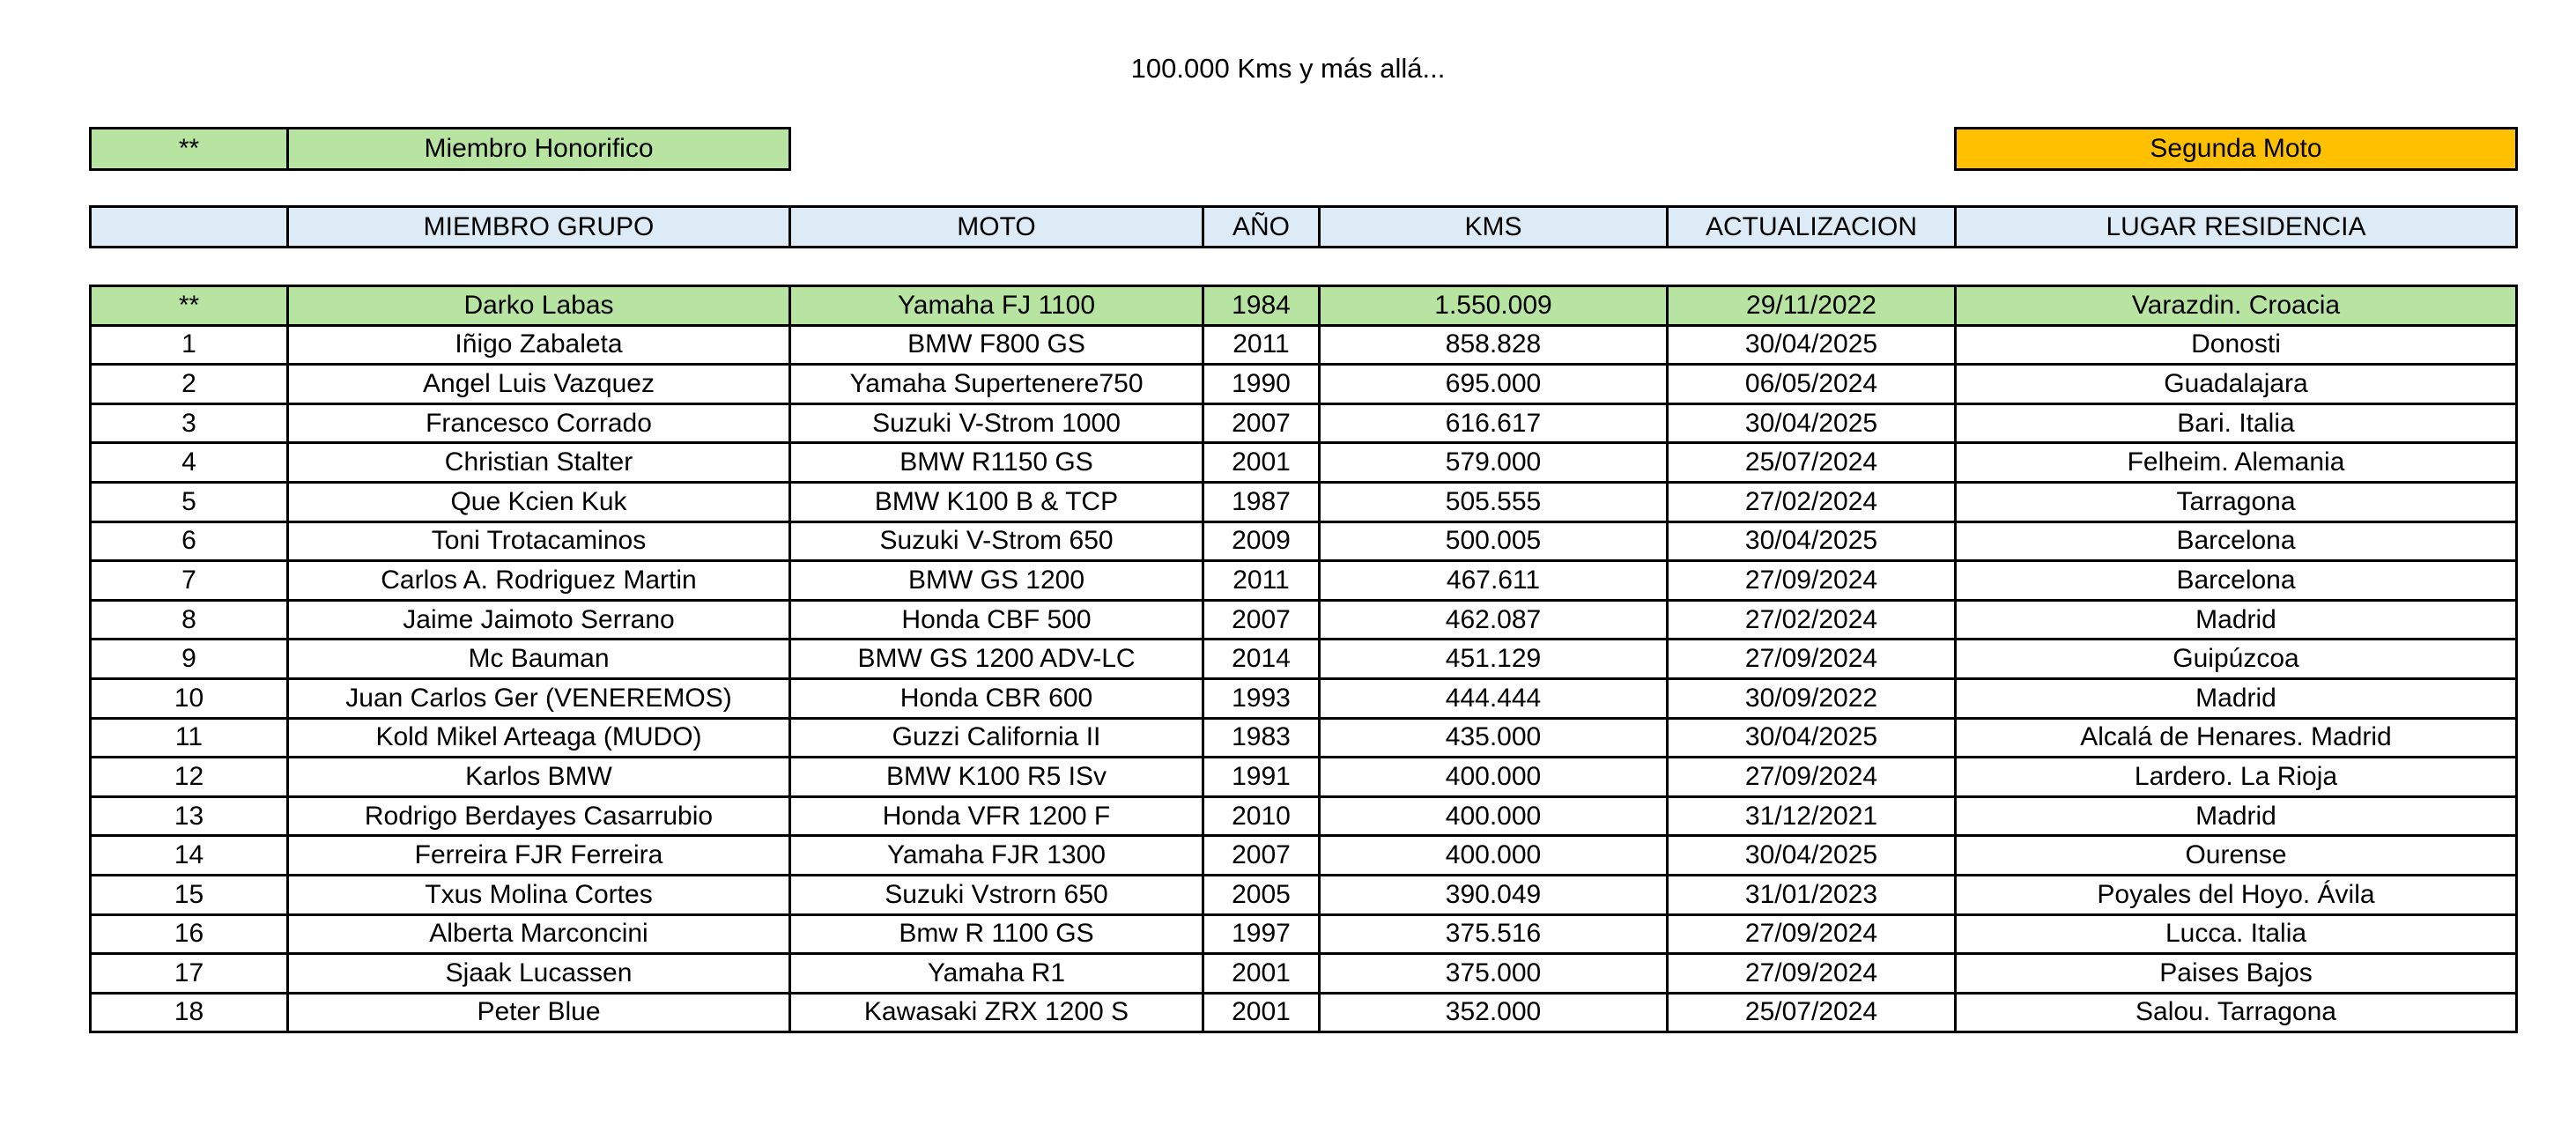 The width and height of the screenshot is (2576, 1124). Describe the element at coordinates (1812, 894) in the screenshot. I see `cell-updated: 31/01/2023` at that location.